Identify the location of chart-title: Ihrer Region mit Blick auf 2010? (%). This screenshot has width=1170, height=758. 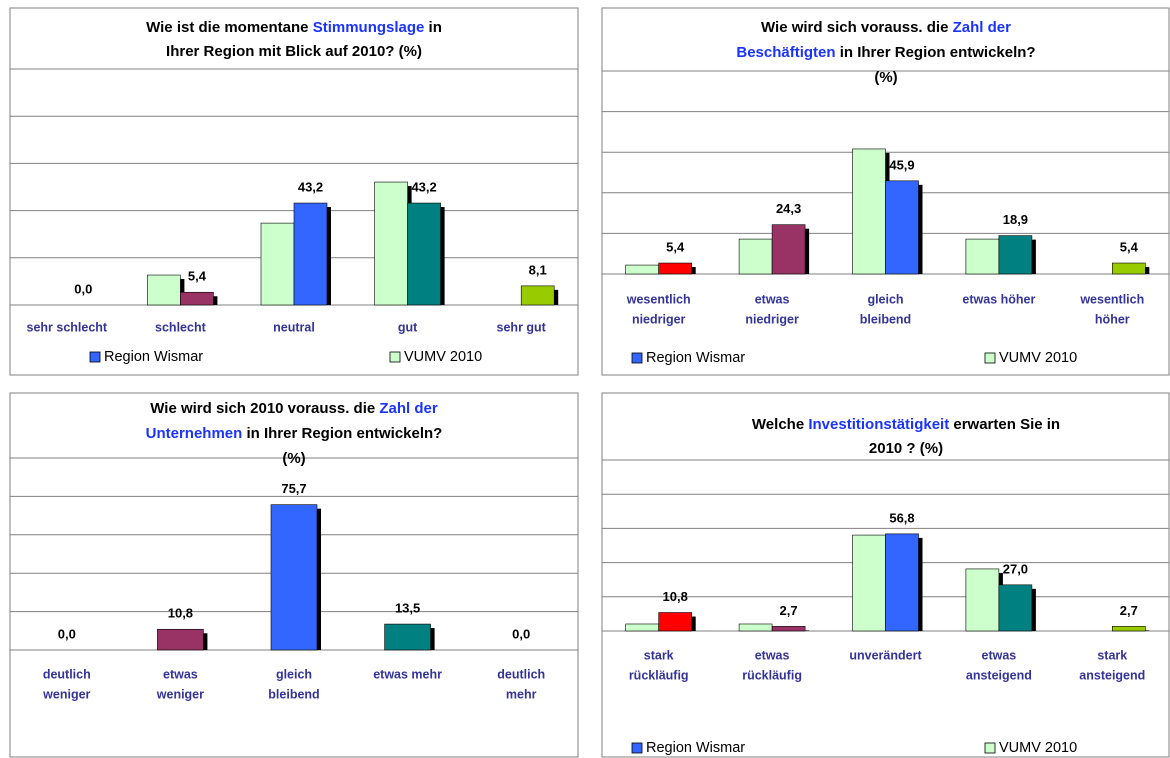
(294, 51).